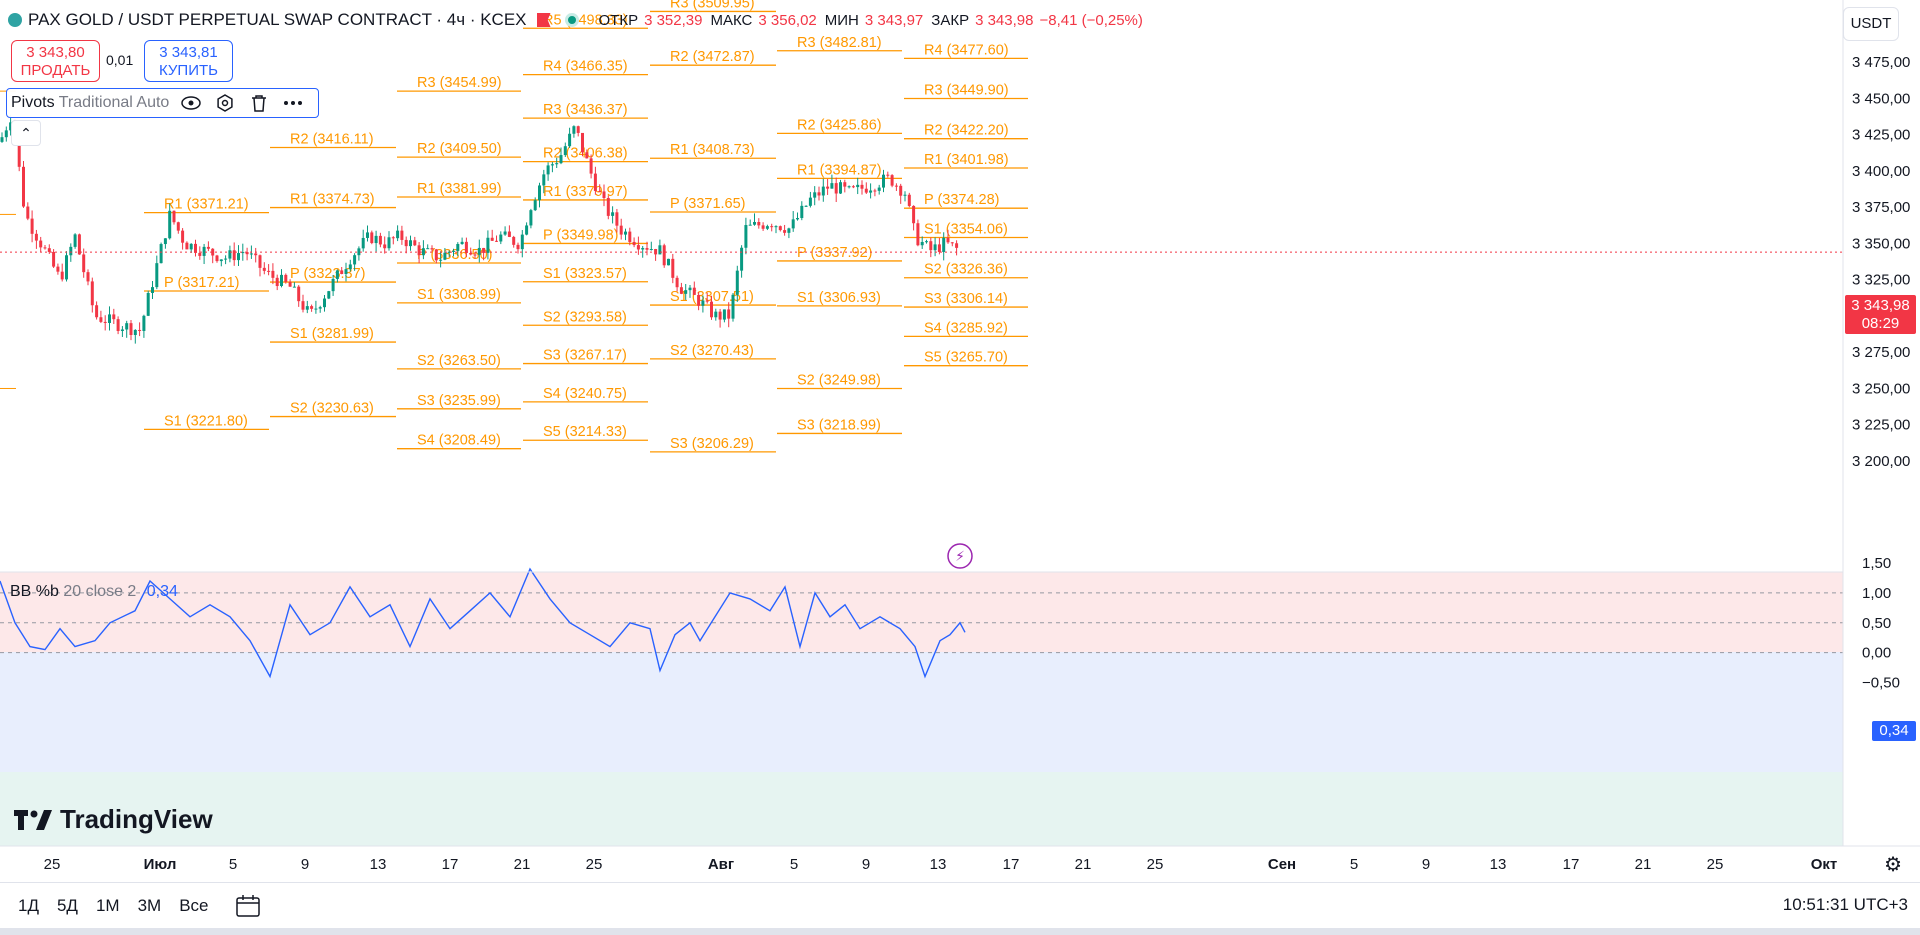 The image size is (1920, 935). I want to click on time-tick-label: 25, so click(1155, 864).